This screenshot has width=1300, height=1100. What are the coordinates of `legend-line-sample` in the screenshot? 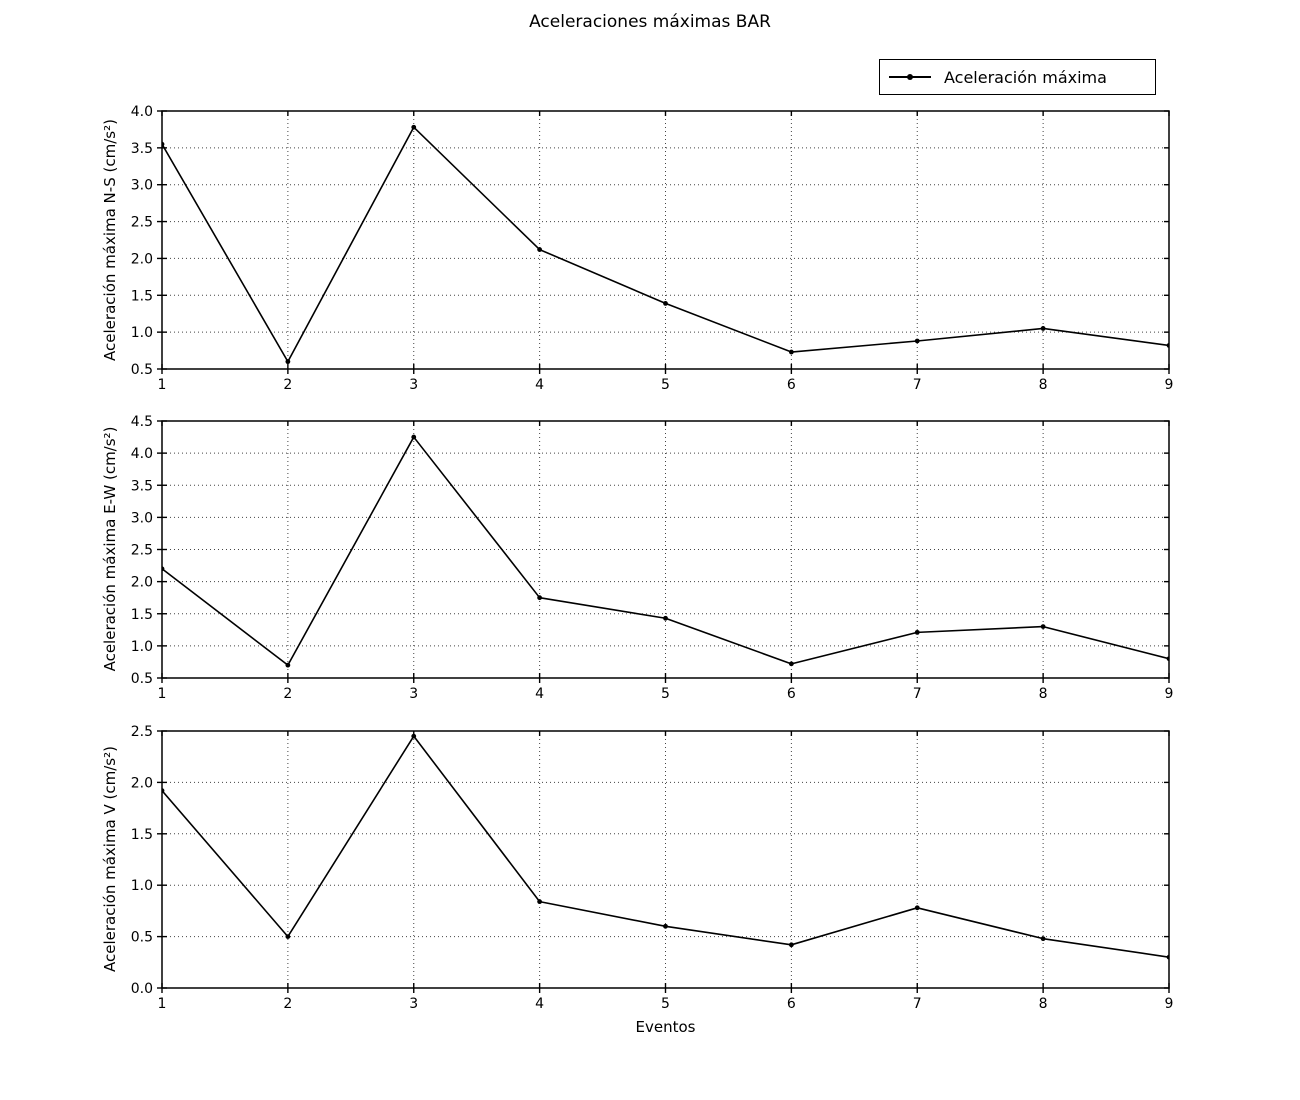 It's located at (910, 77).